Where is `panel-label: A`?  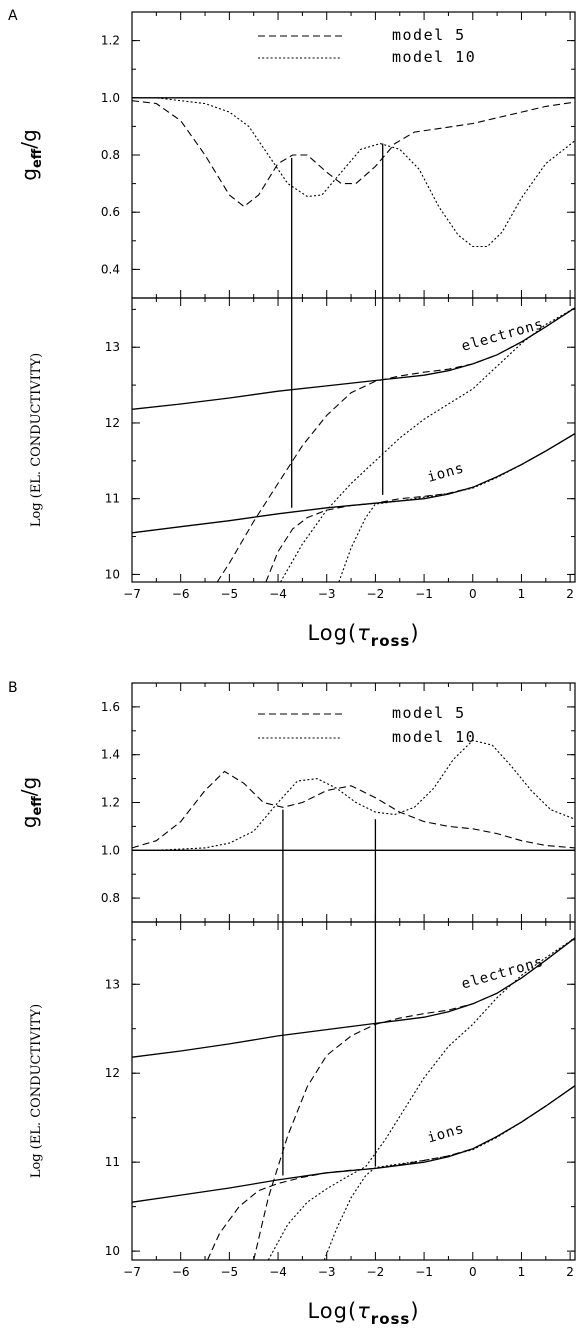 panel-label: A is located at coordinates (13, 16).